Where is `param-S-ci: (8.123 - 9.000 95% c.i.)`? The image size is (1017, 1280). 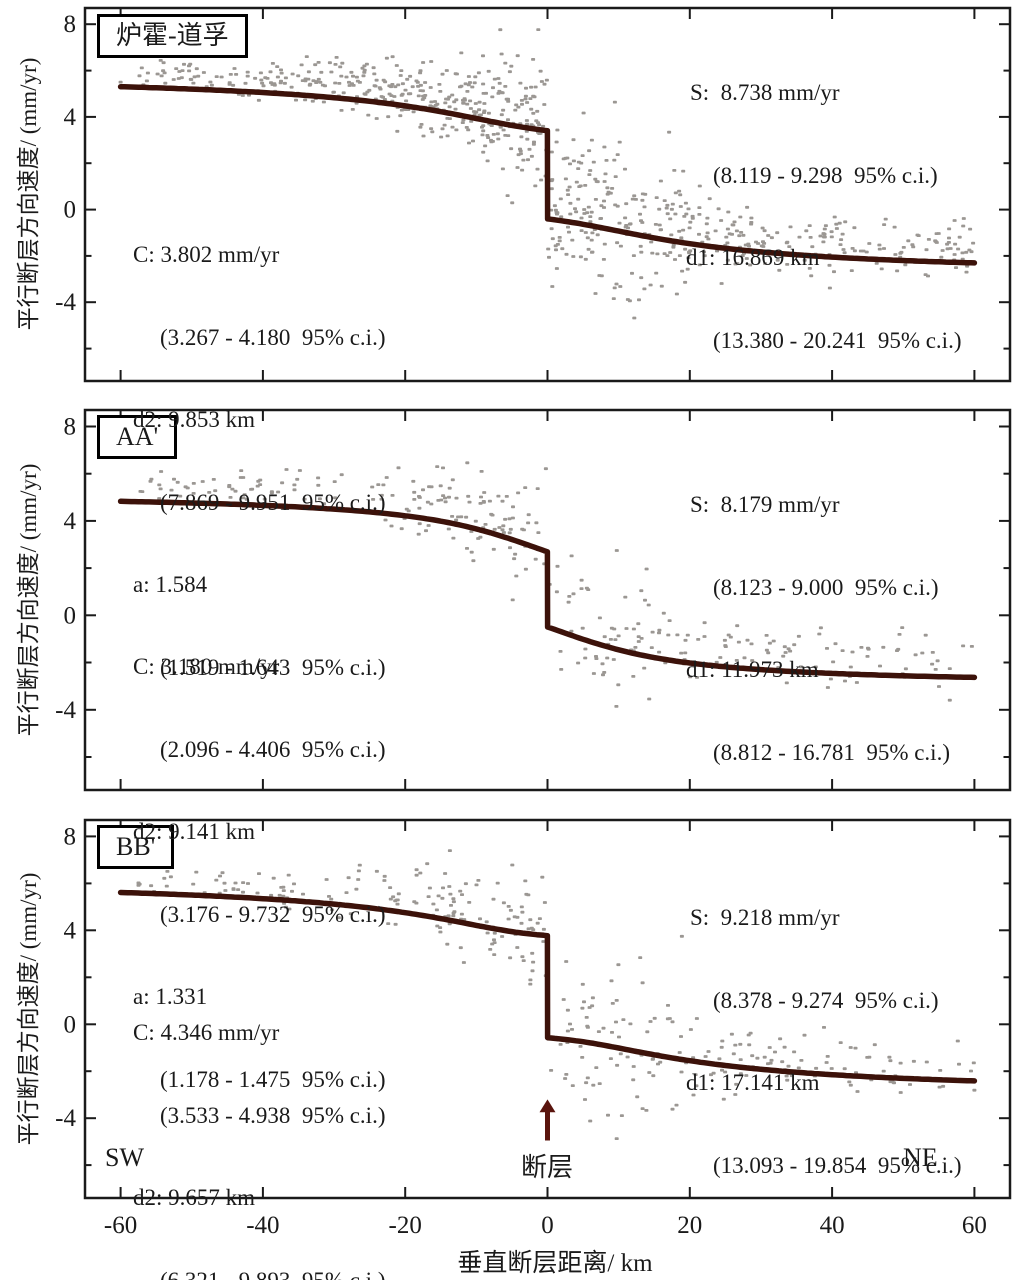 param-S-ci: (8.123 - 9.000 95% c.i.) is located at coordinates (826, 587).